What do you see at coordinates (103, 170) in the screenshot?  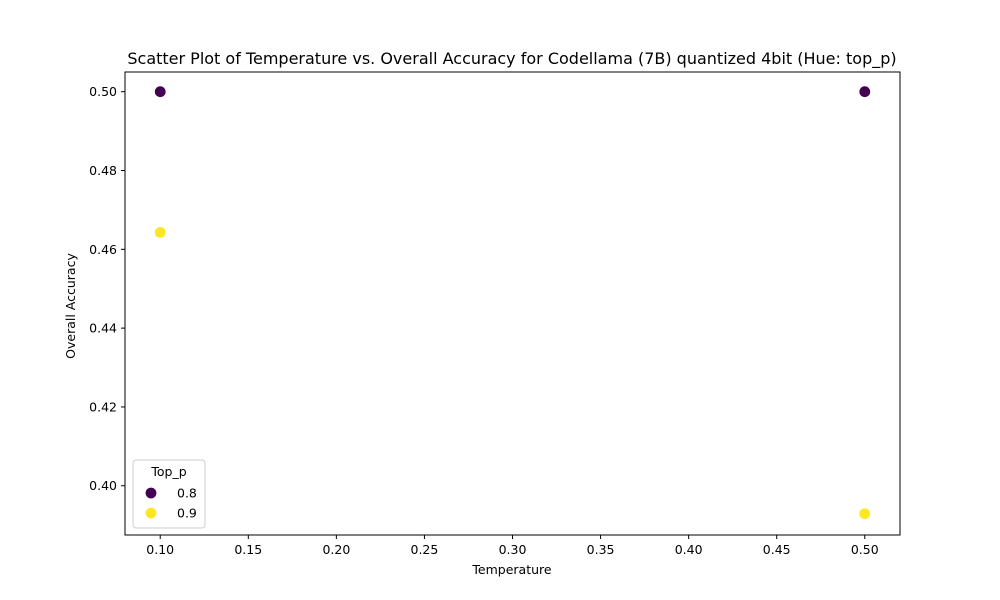 I see `y-tick-label: 0.48` at bounding box center [103, 170].